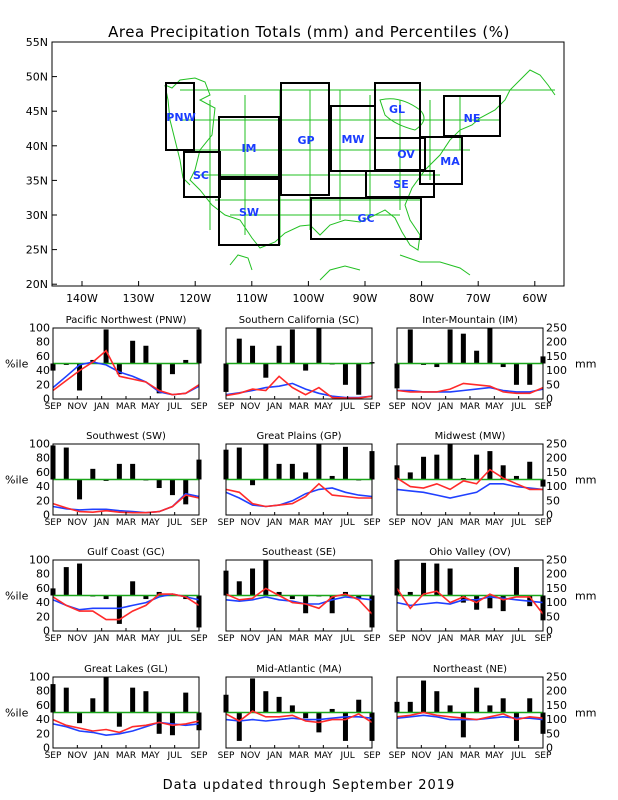 Image resolution: width=618 pixels, height=800 pixels. I want to click on panel-title-pacific-northwest-pnw-: Pacific Northwest (PNW), so click(126, 320).